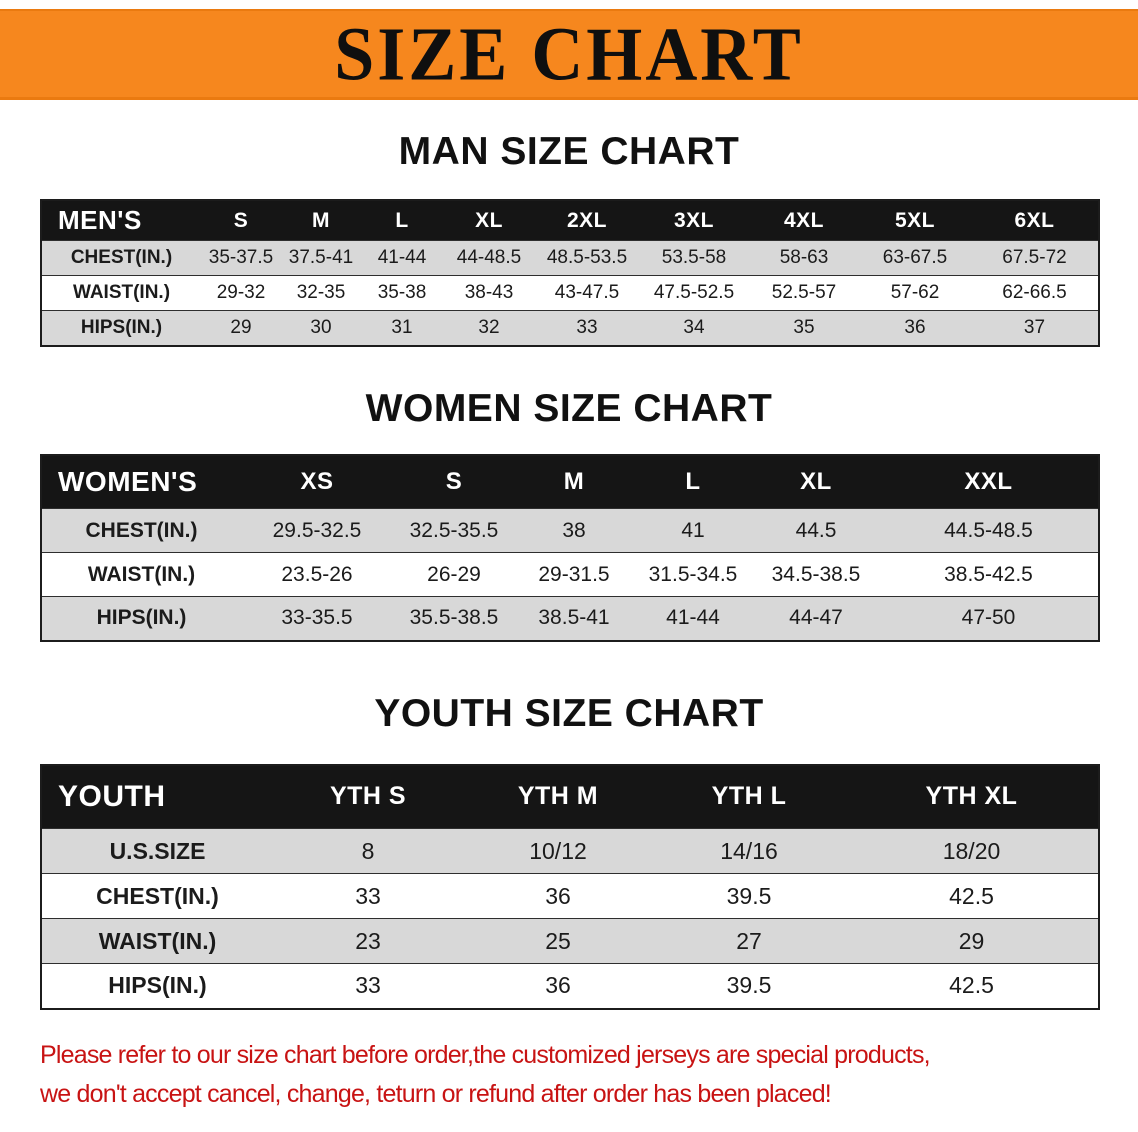  I want to click on size-value-cell: 18/20, so click(972, 851).